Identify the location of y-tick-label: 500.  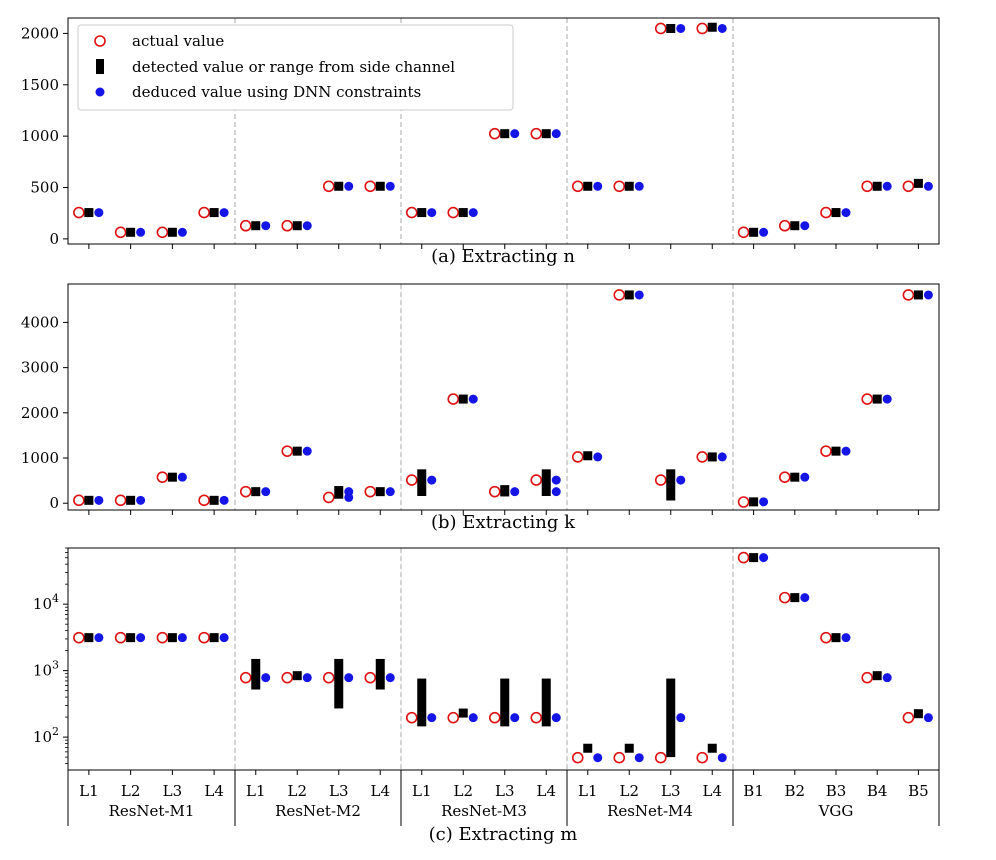
(44, 188).